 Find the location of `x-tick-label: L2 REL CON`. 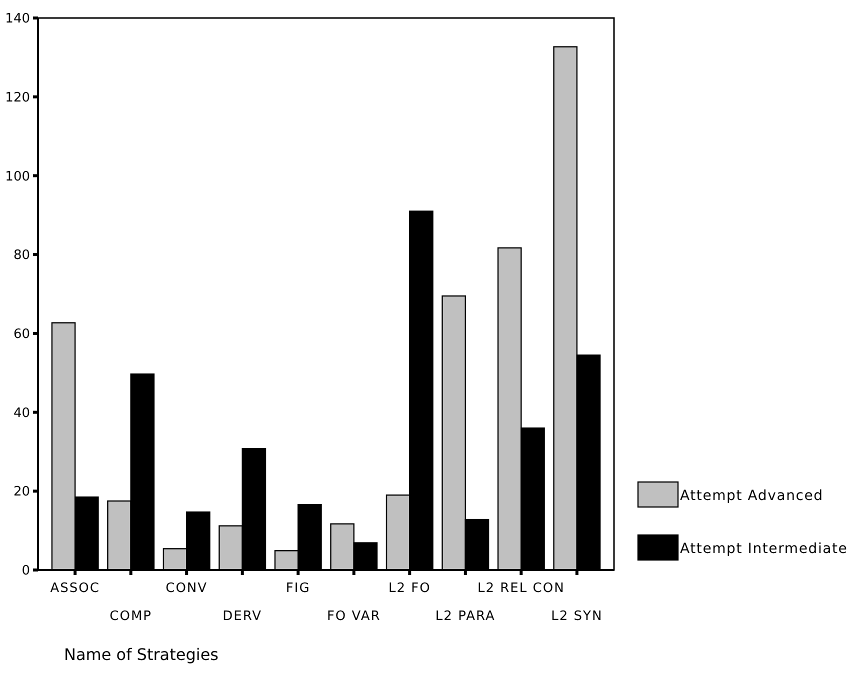

x-tick-label: L2 REL CON is located at coordinates (521, 588).